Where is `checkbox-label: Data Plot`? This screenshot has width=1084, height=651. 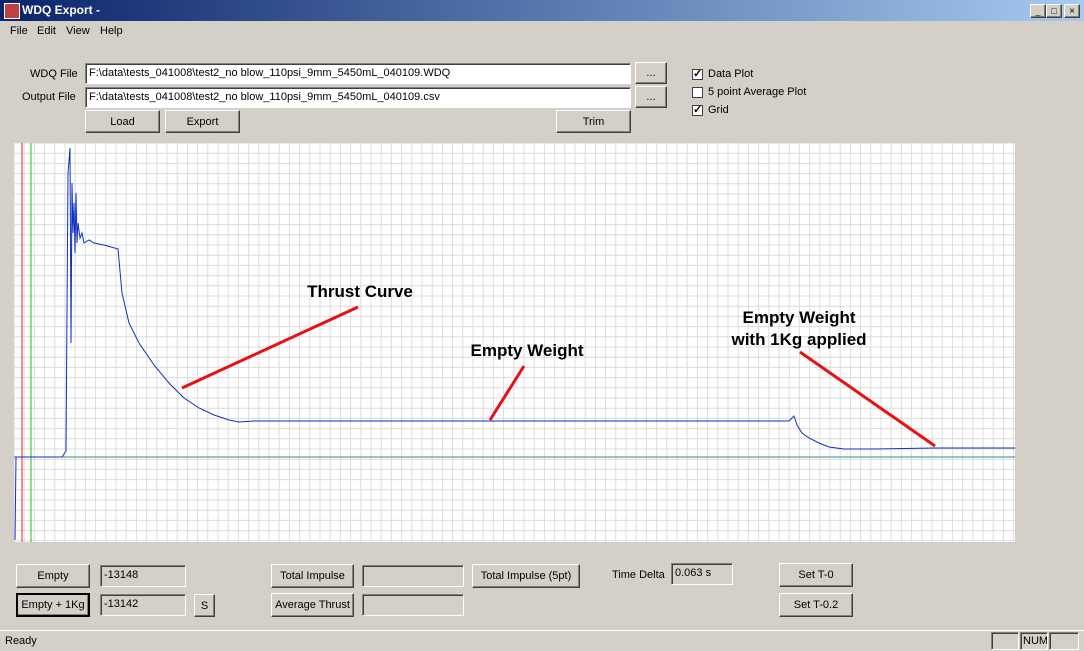 checkbox-label: Data Plot is located at coordinates (731, 74).